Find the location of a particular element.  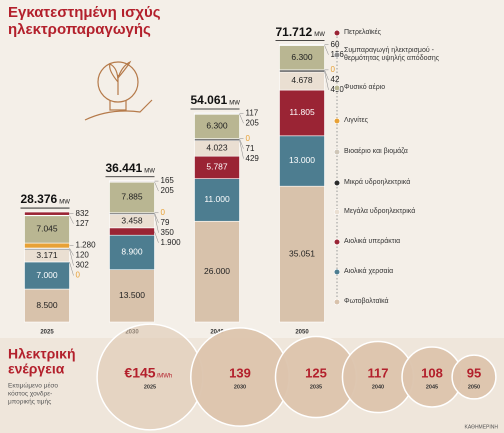

value-label: 13.000 is located at coordinates (302, 160).